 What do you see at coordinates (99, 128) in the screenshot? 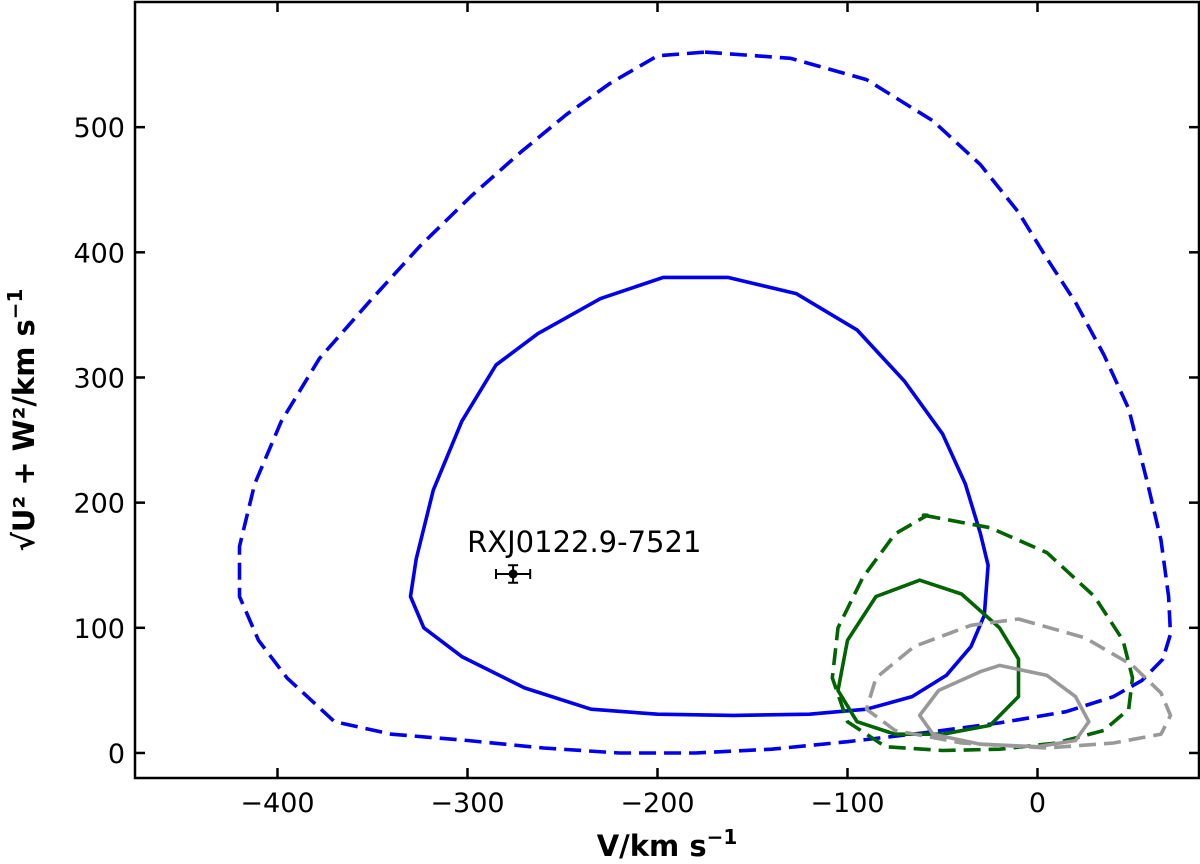
I see `y-tick-label: 500` at bounding box center [99, 128].